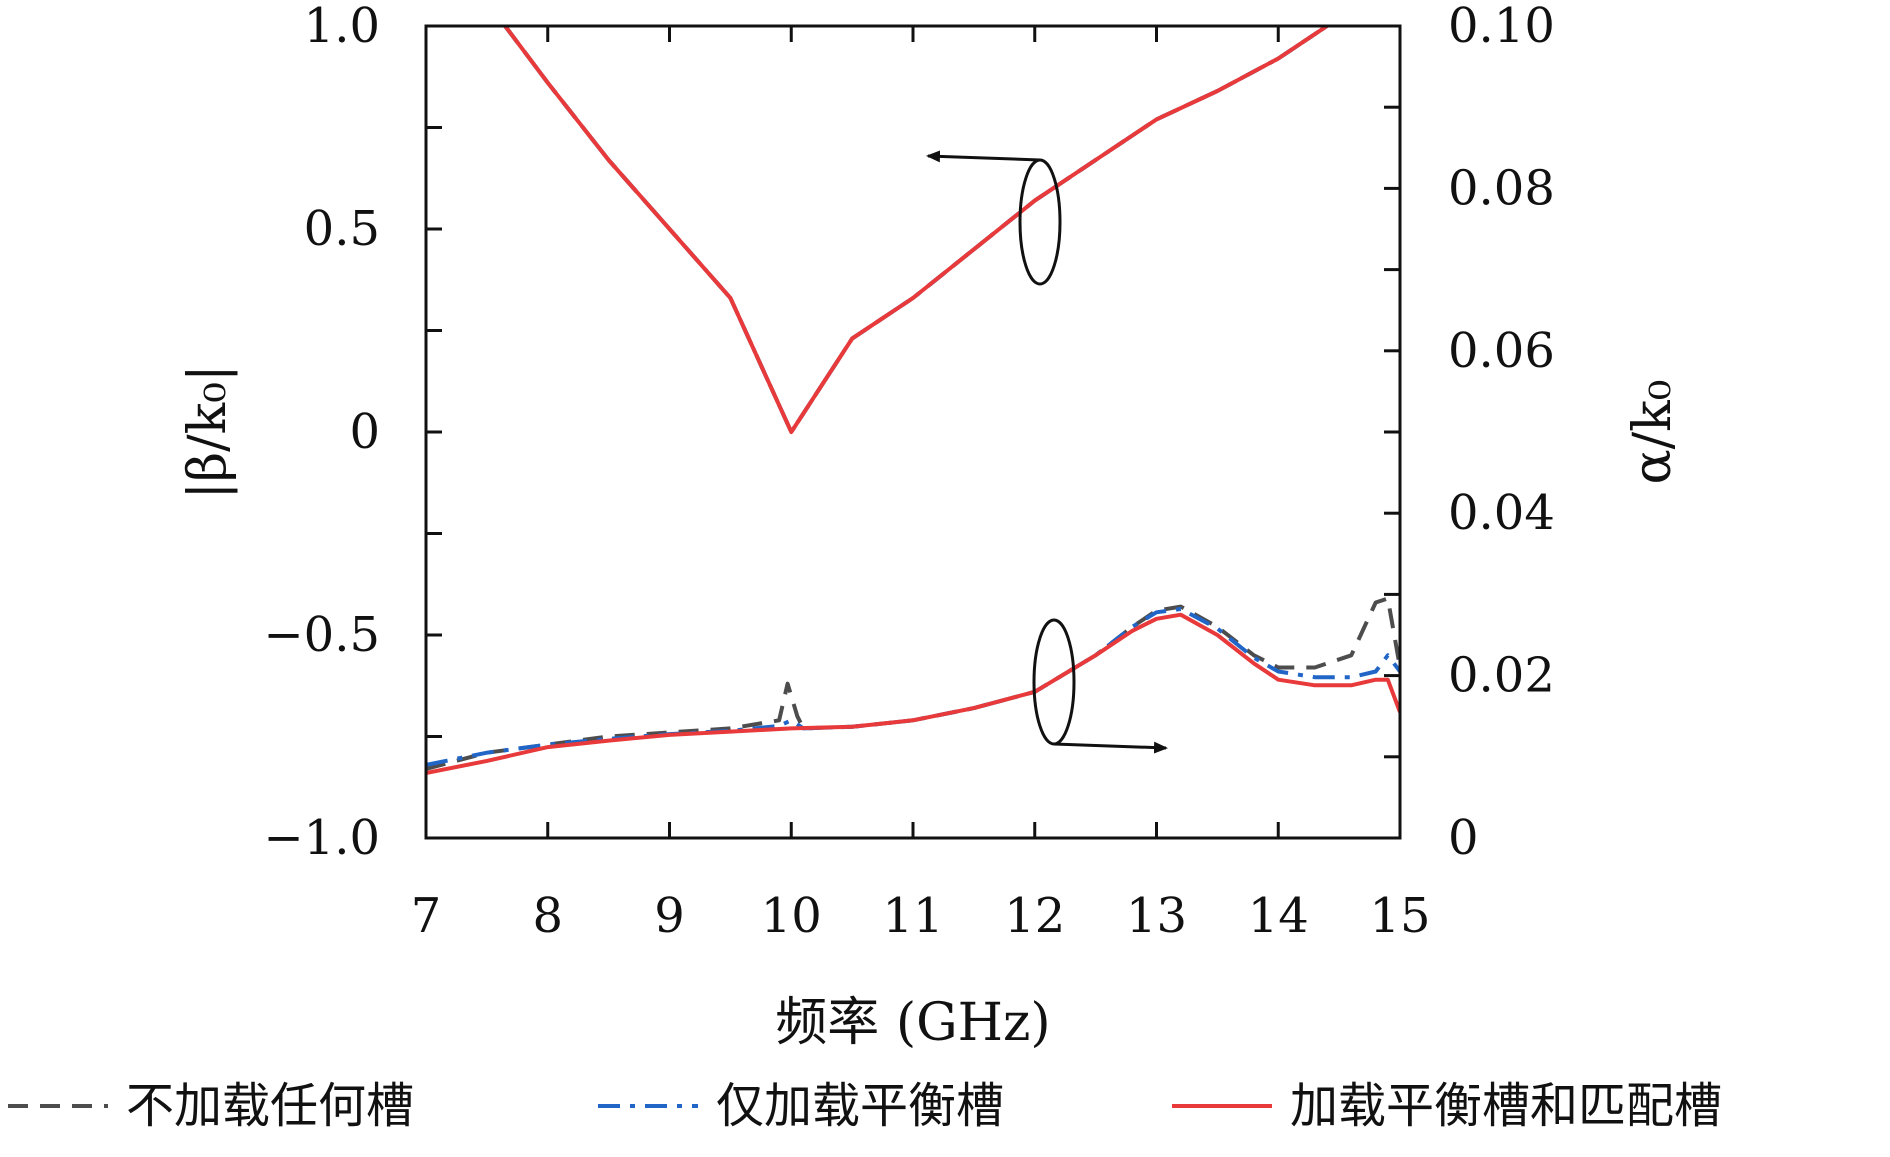 The image size is (1890, 1157). What do you see at coordinates (1463, 838) in the screenshot?
I see `y-right-tick-label: 0` at bounding box center [1463, 838].